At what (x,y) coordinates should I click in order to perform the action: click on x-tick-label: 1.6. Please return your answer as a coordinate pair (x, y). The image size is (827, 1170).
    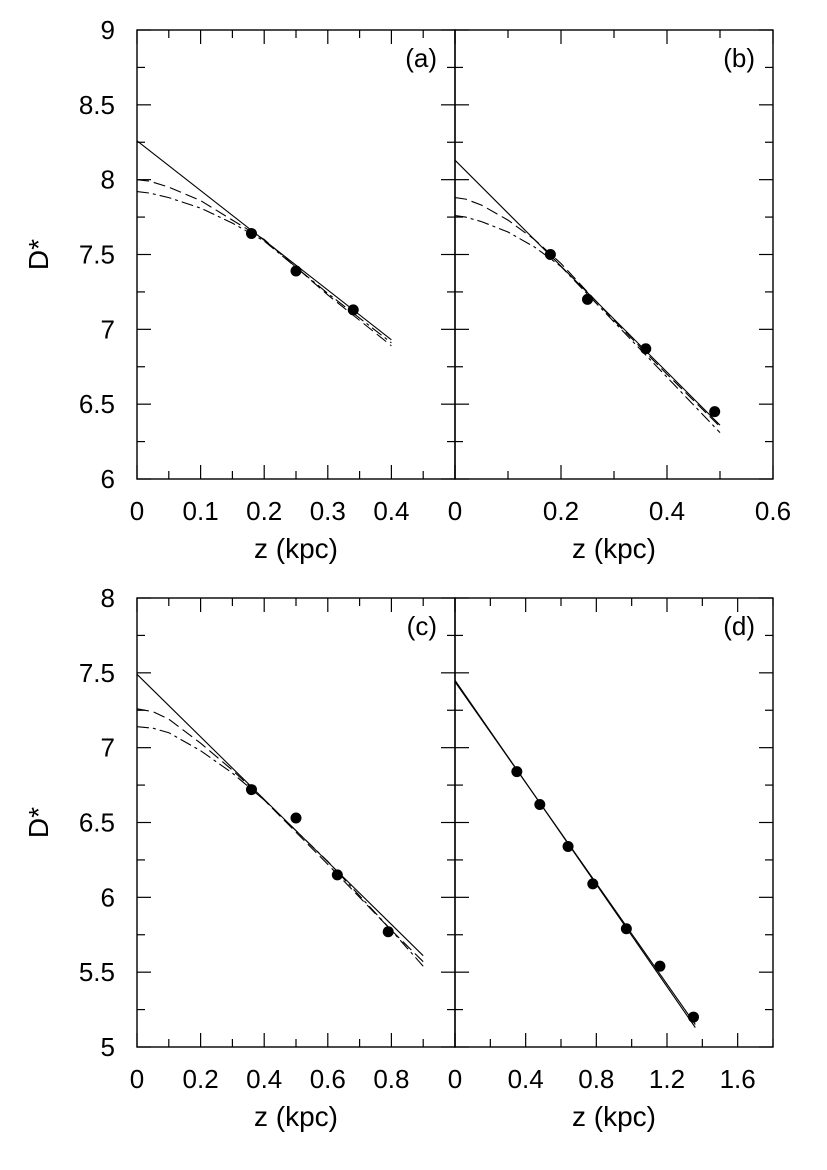
    Looking at the image, I should click on (738, 1079).